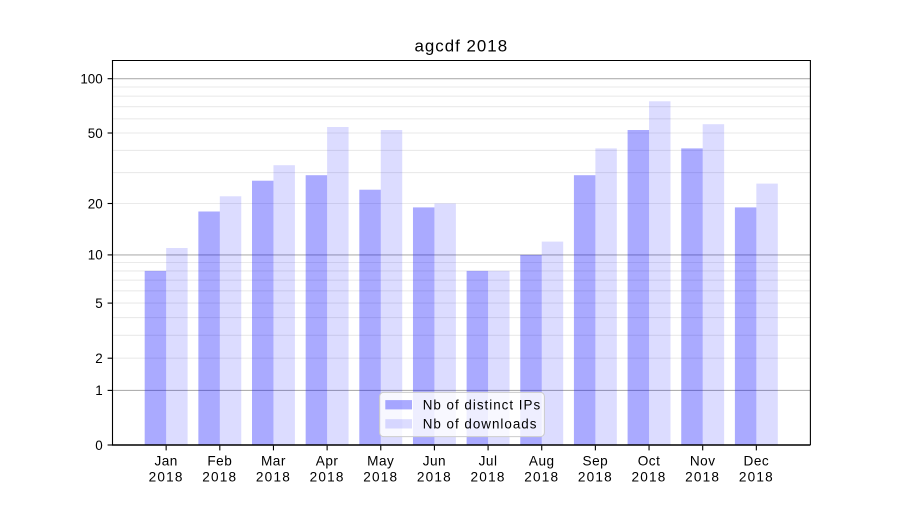 The width and height of the screenshot is (900, 505). I want to click on svg-text: Nov, so click(703, 461).